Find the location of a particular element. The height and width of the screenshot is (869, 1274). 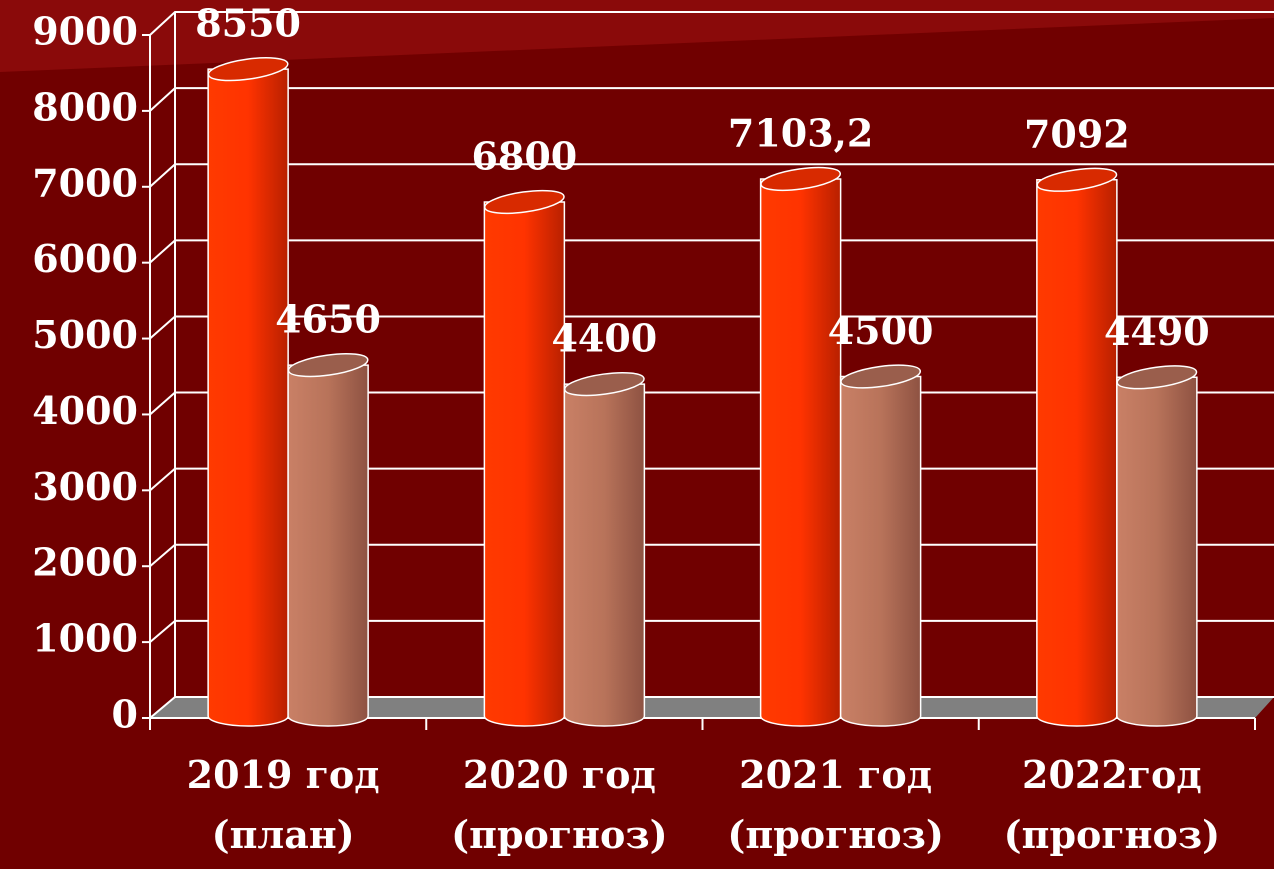

y-tick-label: 7000 is located at coordinates (85, 182).